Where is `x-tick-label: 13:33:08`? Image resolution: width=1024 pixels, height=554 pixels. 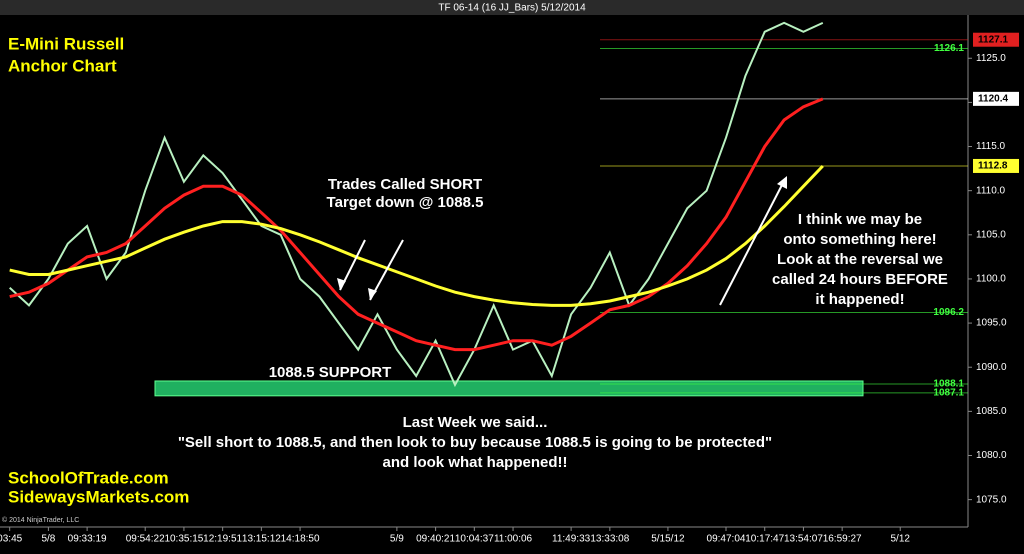
x-tick-label: 13:33:08 is located at coordinates (609, 539).